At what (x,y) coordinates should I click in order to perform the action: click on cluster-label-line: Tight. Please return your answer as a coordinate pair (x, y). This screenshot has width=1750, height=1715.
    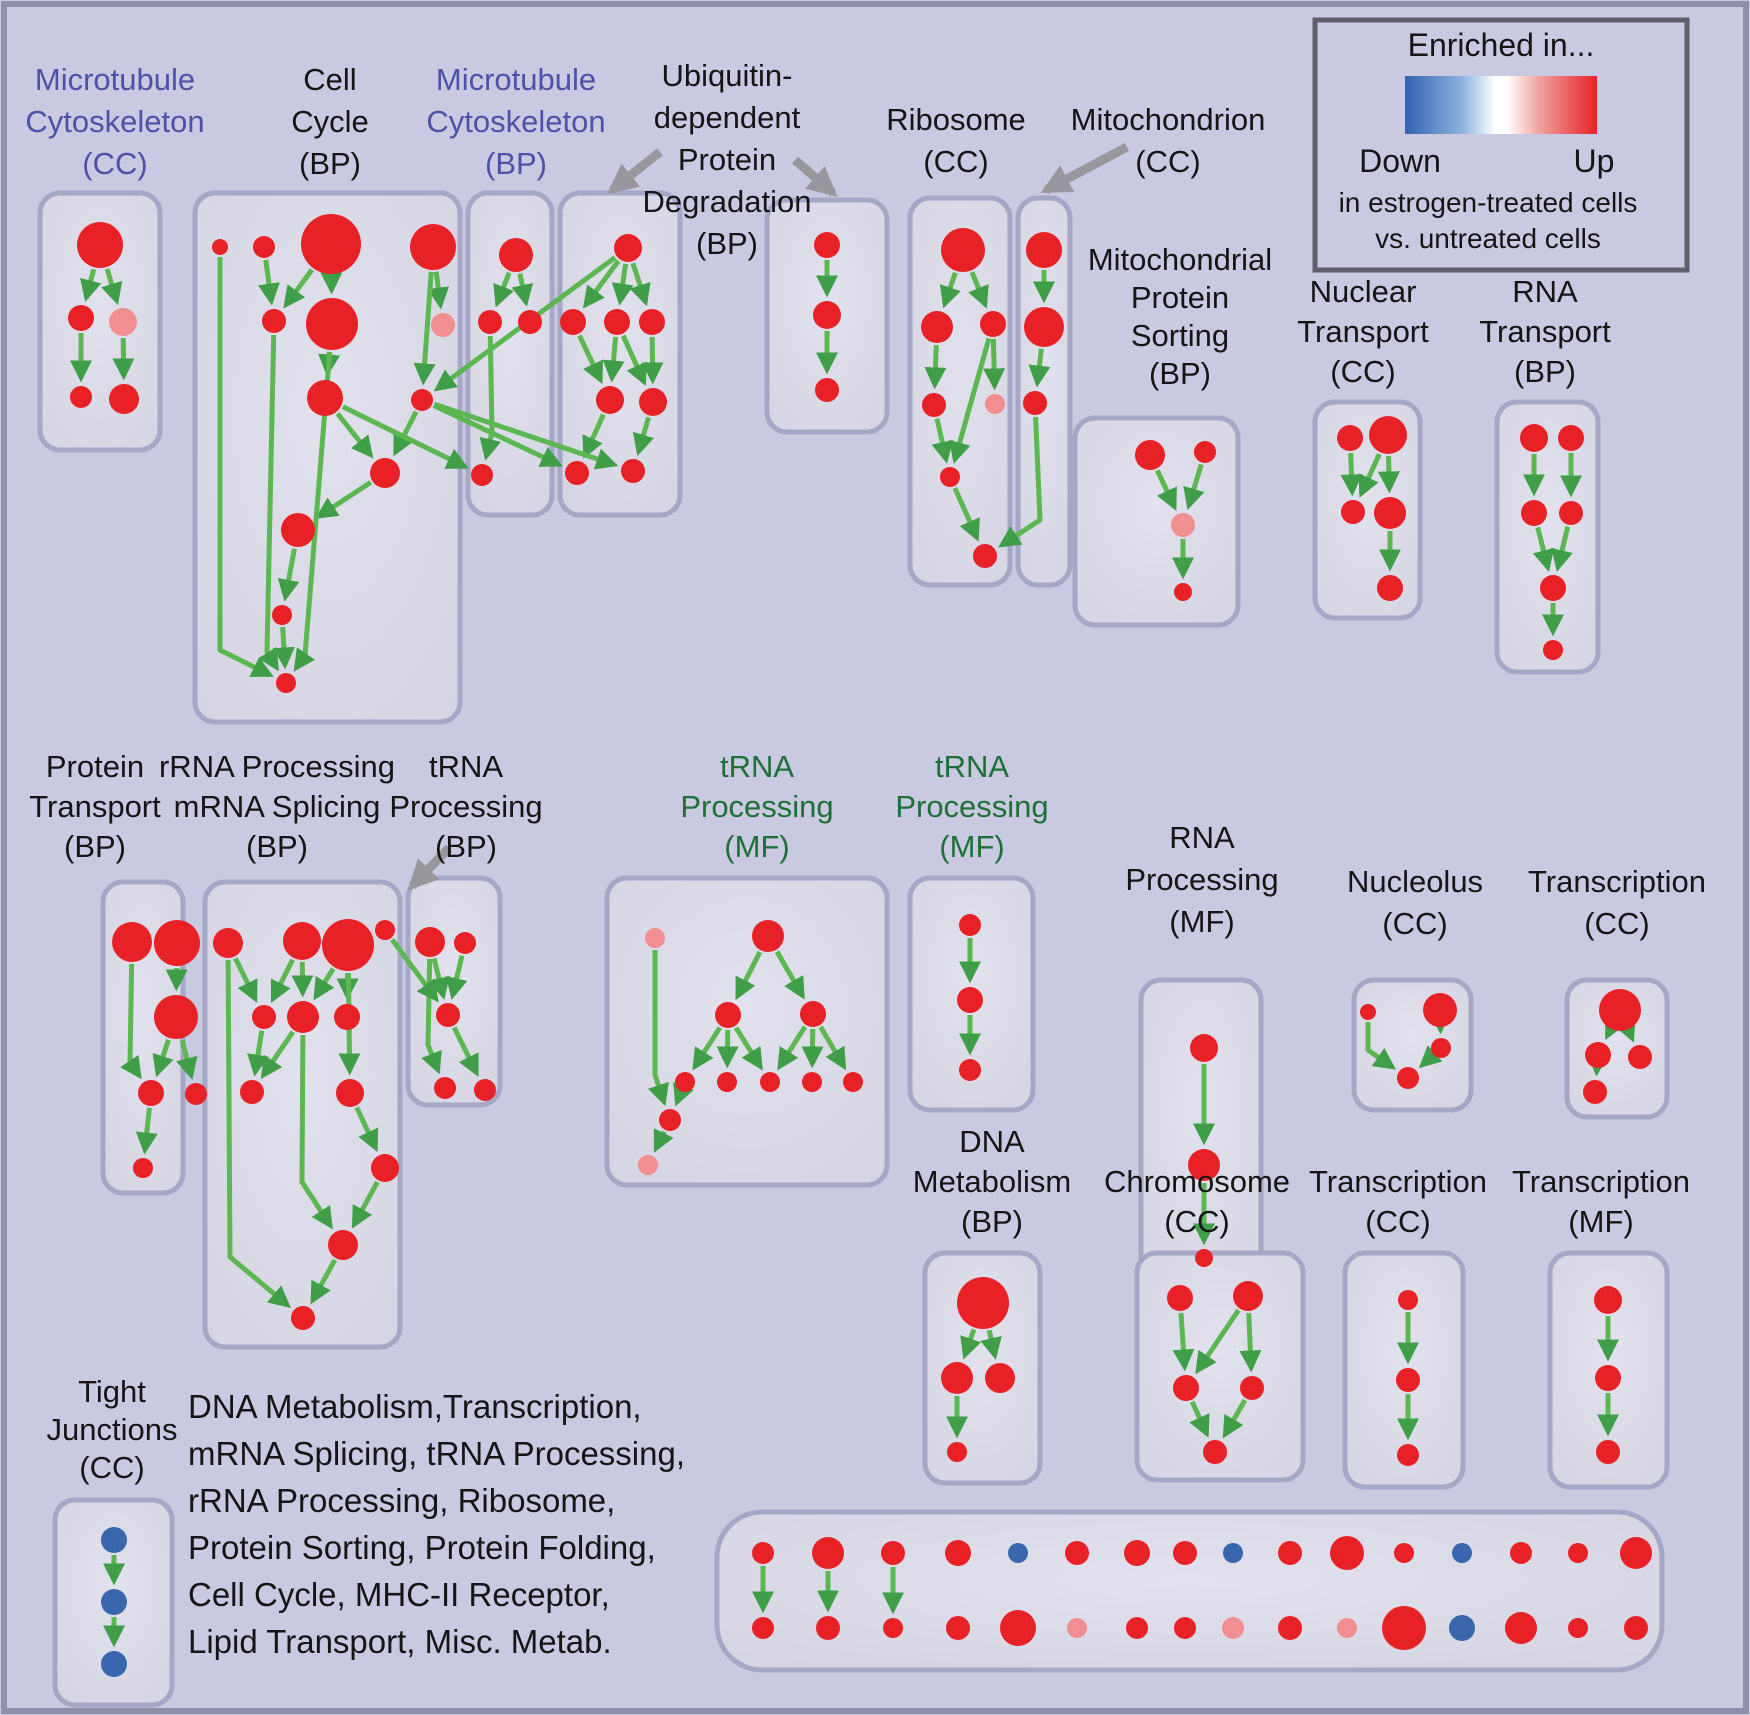
    Looking at the image, I should click on (112, 1391).